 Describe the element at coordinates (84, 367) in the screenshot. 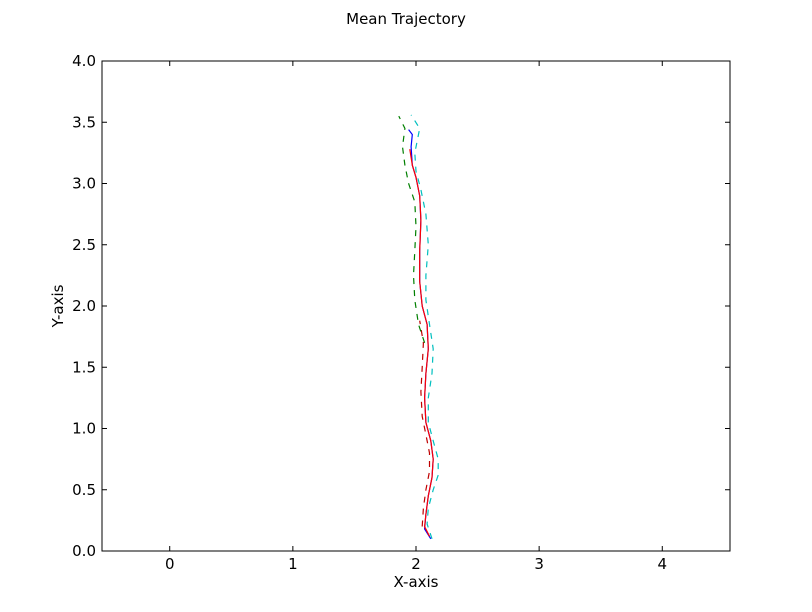

I see `y-tick-label: 1.5` at that location.